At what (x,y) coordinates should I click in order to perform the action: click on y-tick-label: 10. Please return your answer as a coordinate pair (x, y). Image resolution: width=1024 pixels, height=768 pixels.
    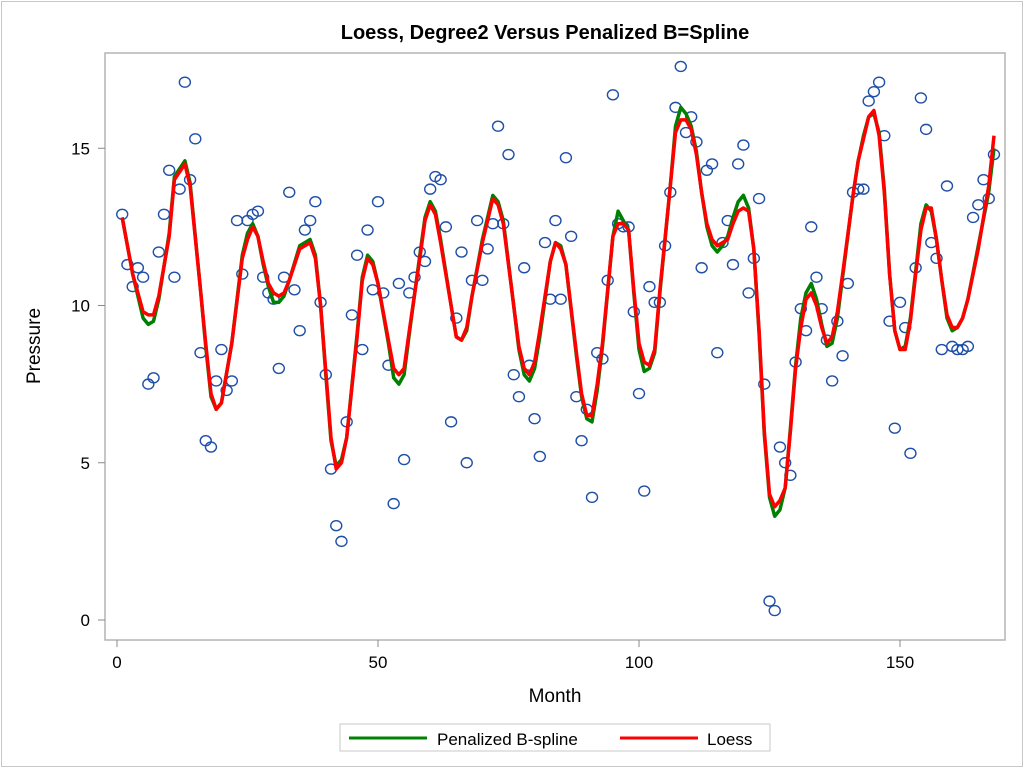
    Looking at the image, I should click on (80, 306).